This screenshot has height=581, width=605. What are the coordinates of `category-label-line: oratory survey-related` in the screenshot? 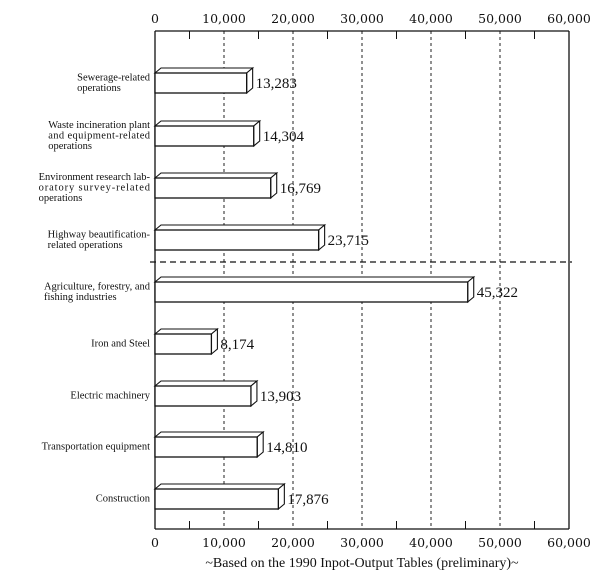 It's located at (95, 188).